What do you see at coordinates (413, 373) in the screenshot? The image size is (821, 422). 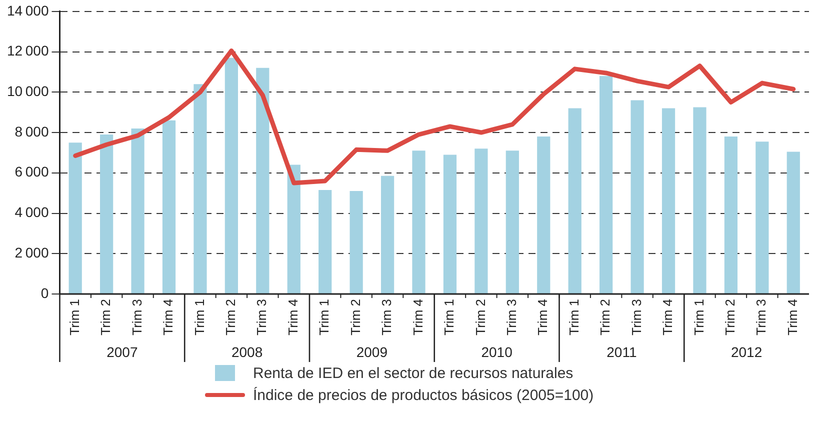 I see `legend-label: Renta de IED en el sector de recursos naturales` at bounding box center [413, 373].